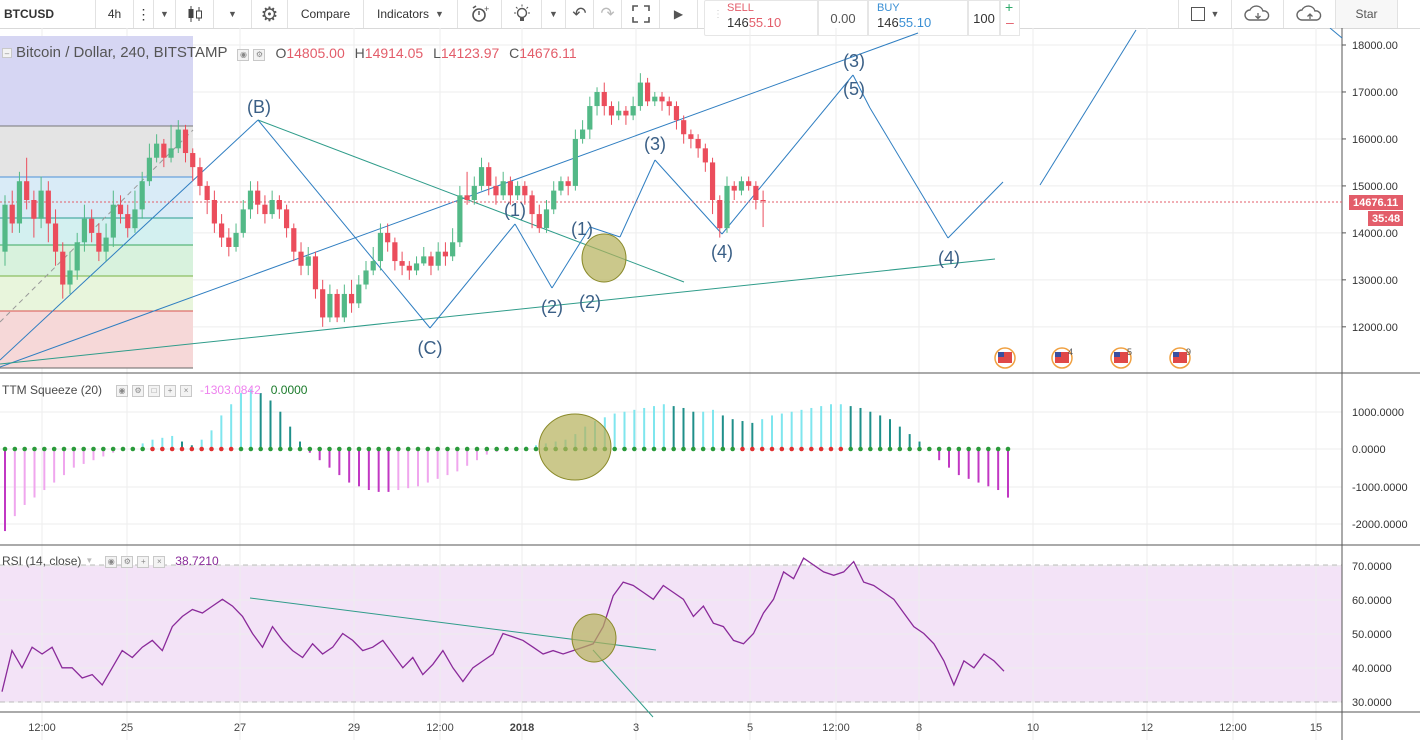 This screenshot has height=740, width=1420. I want to click on chart-style-button, so click(195, 14).